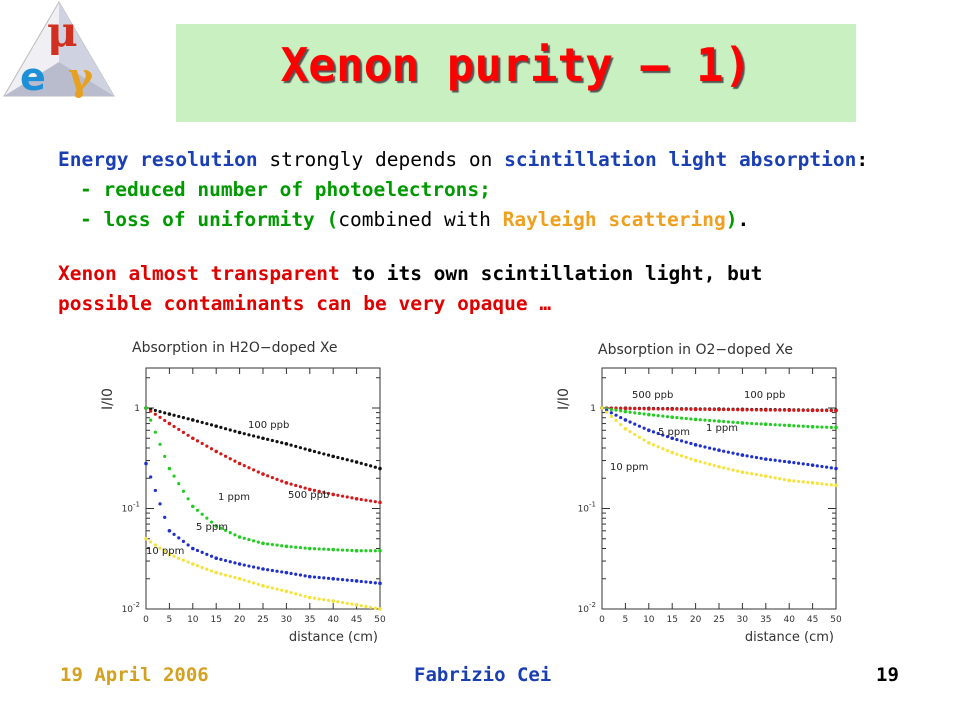 The image size is (960, 720). I want to click on series-label: 1 ppm, so click(234, 497).